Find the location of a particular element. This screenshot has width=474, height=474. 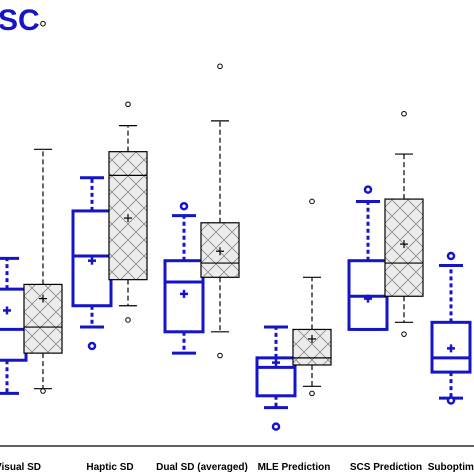

x-tick-label: Dual SD (averaged) is located at coordinates (202, 467).